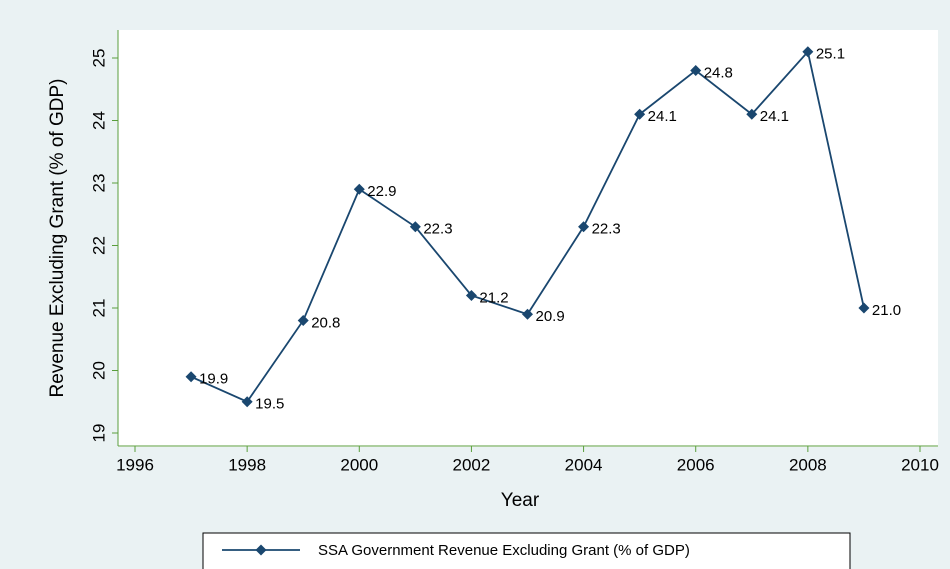 This screenshot has height=569, width=950. Describe the element at coordinates (261, 550) in the screenshot. I see `legend-marker` at that location.